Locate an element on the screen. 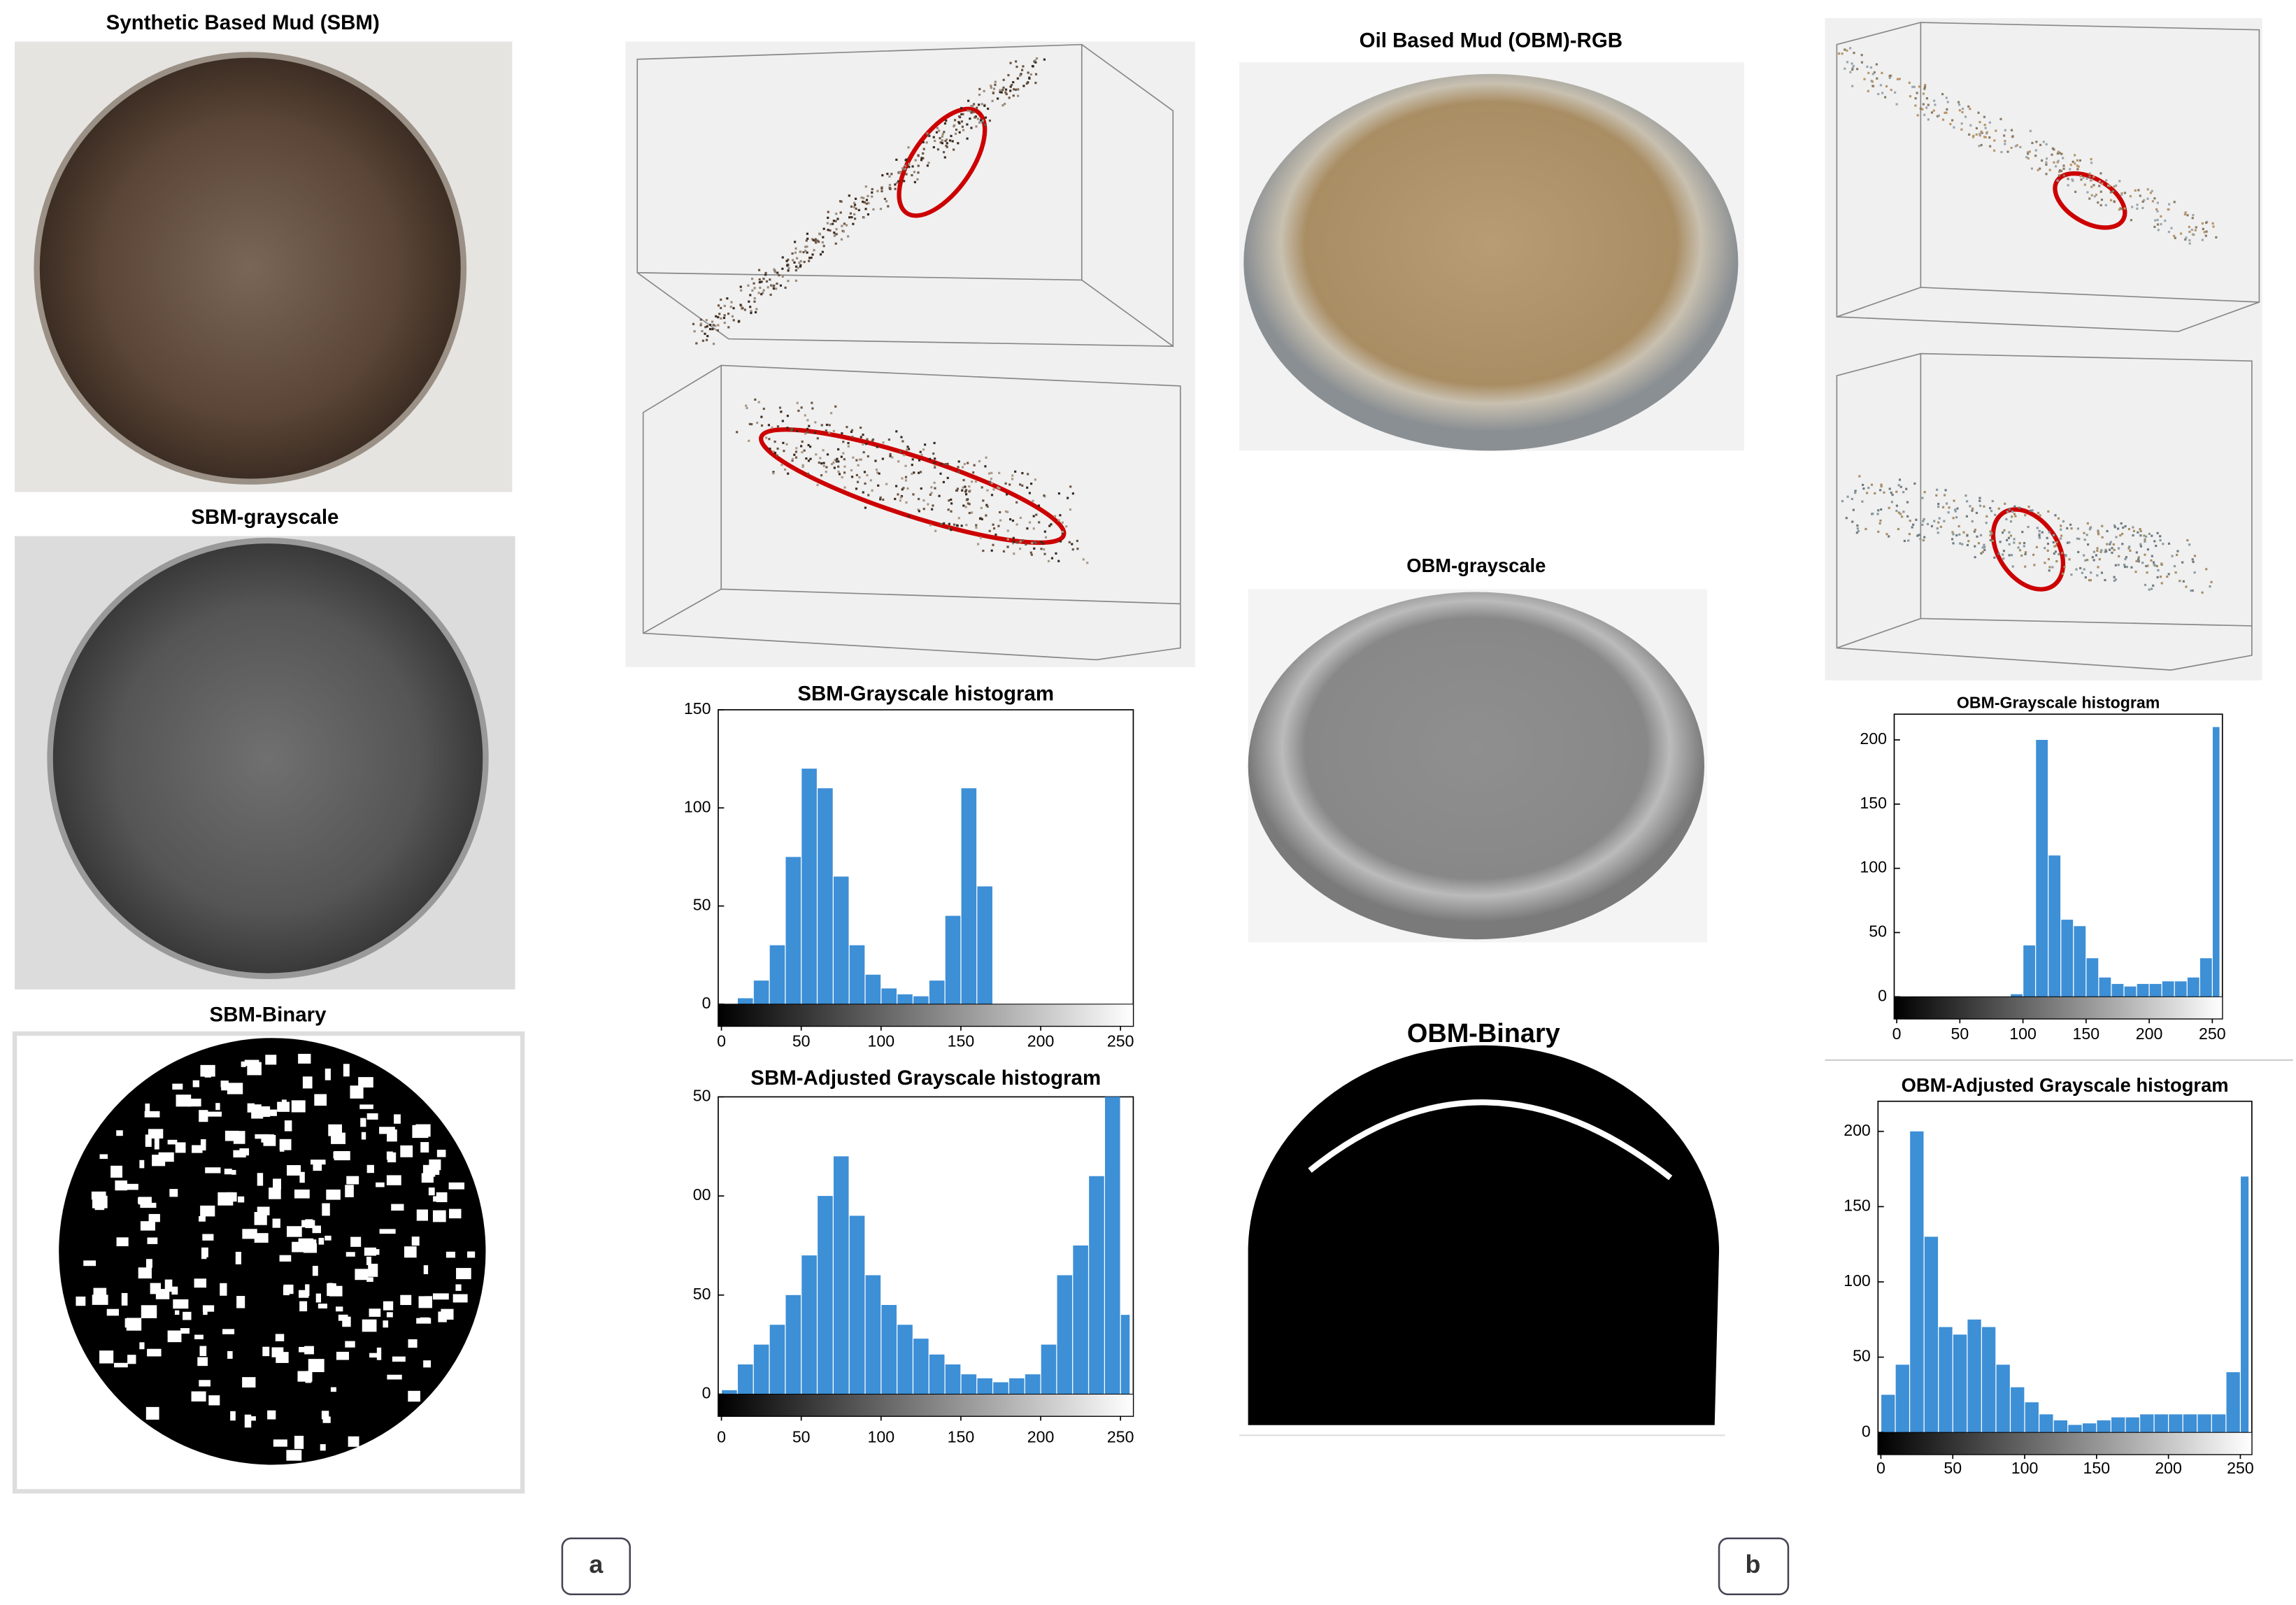 This screenshot has height=1605, width=2296. y-tick-label: 50 is located at coordinates (1862, 1356).